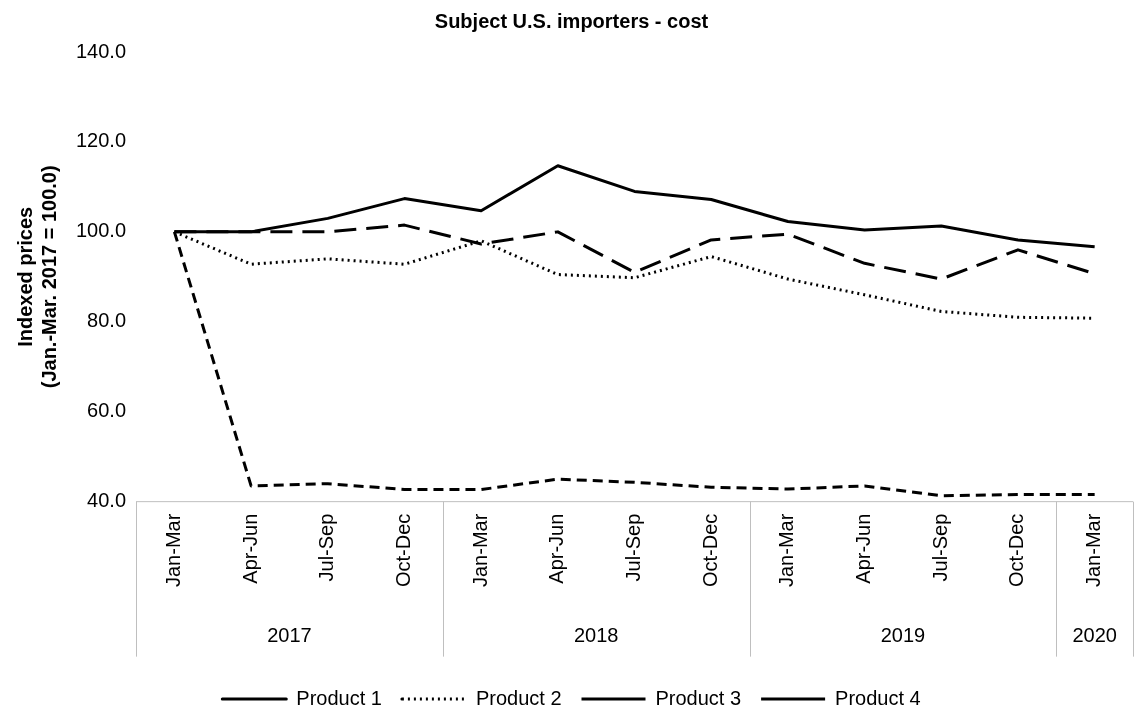 The image size is (1135, 719). What do you see at coordinates (518, 697) in the screenshot?
I see `legend-label: Product 2` at bounding box center [518, 697].